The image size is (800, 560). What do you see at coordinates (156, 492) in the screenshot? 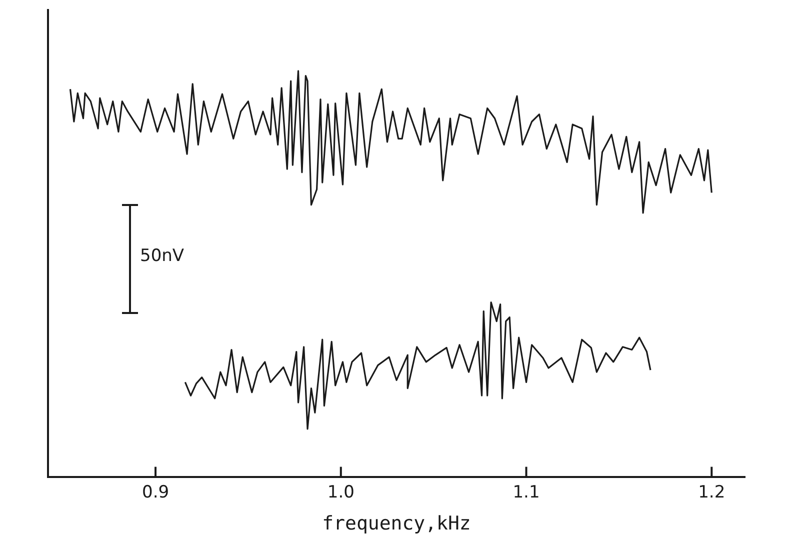
I see `x-tick-label: 0.9` at bounding box center [156, 492].